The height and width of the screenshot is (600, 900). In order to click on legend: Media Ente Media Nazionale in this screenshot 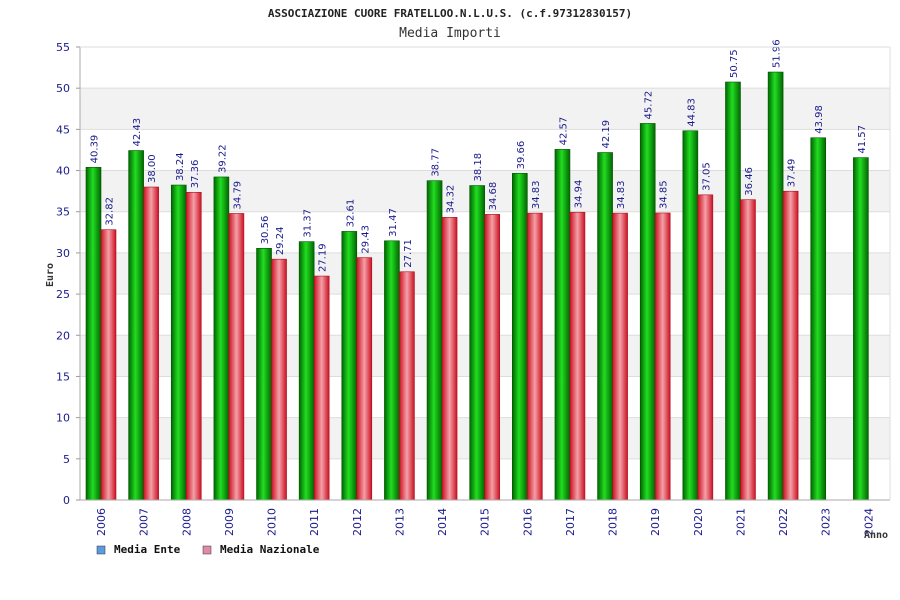, I will do `click(208, 549)`.